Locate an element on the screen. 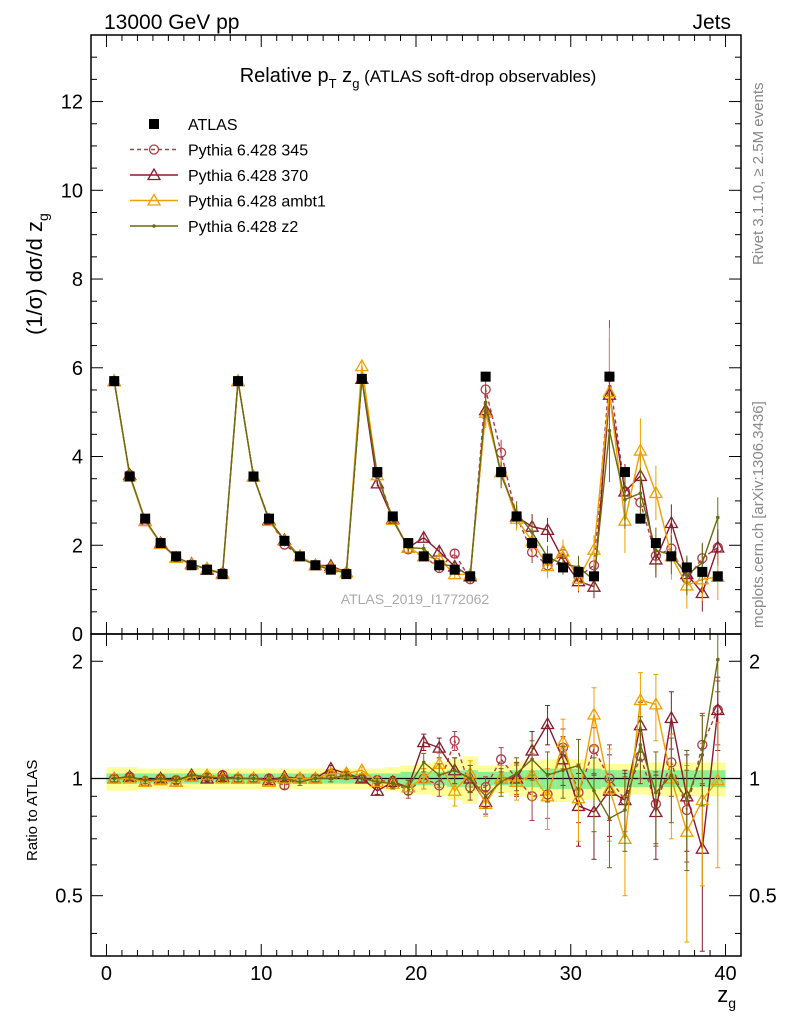 The width and height of the screenshot is (786, 1024). legend-item: Pythia 6.428 z2 is located at coordinates (214, 227).